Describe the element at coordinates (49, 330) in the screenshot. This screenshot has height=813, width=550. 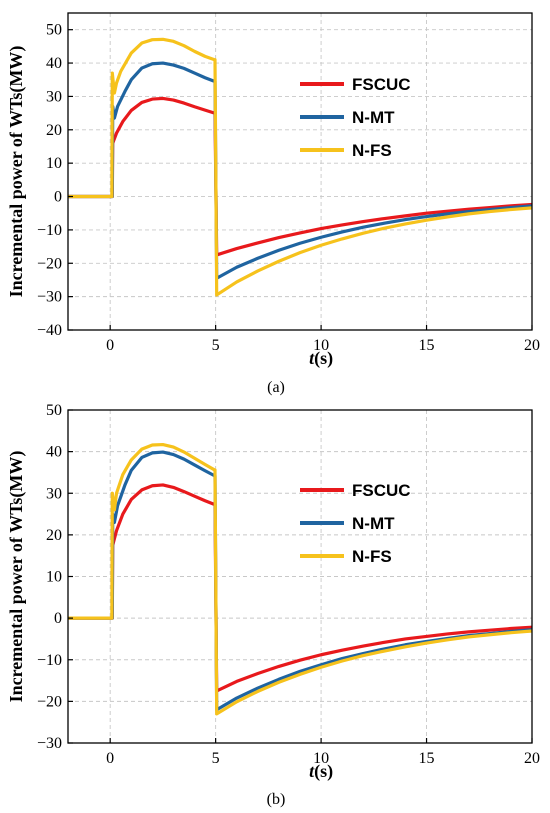
I see `y-tick-label: −40` at that location.